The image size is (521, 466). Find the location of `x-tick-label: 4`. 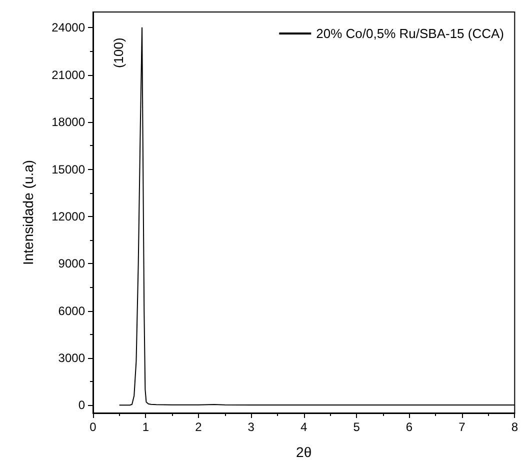

x-tick-label: 4 is located at coordinates (304, 427).